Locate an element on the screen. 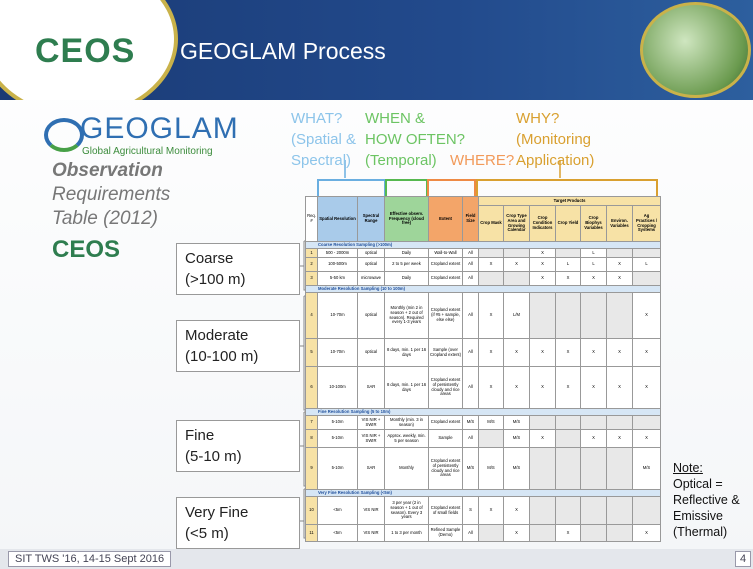  table-cell: 1 to 3 per month is located at coordinates (406, 533).